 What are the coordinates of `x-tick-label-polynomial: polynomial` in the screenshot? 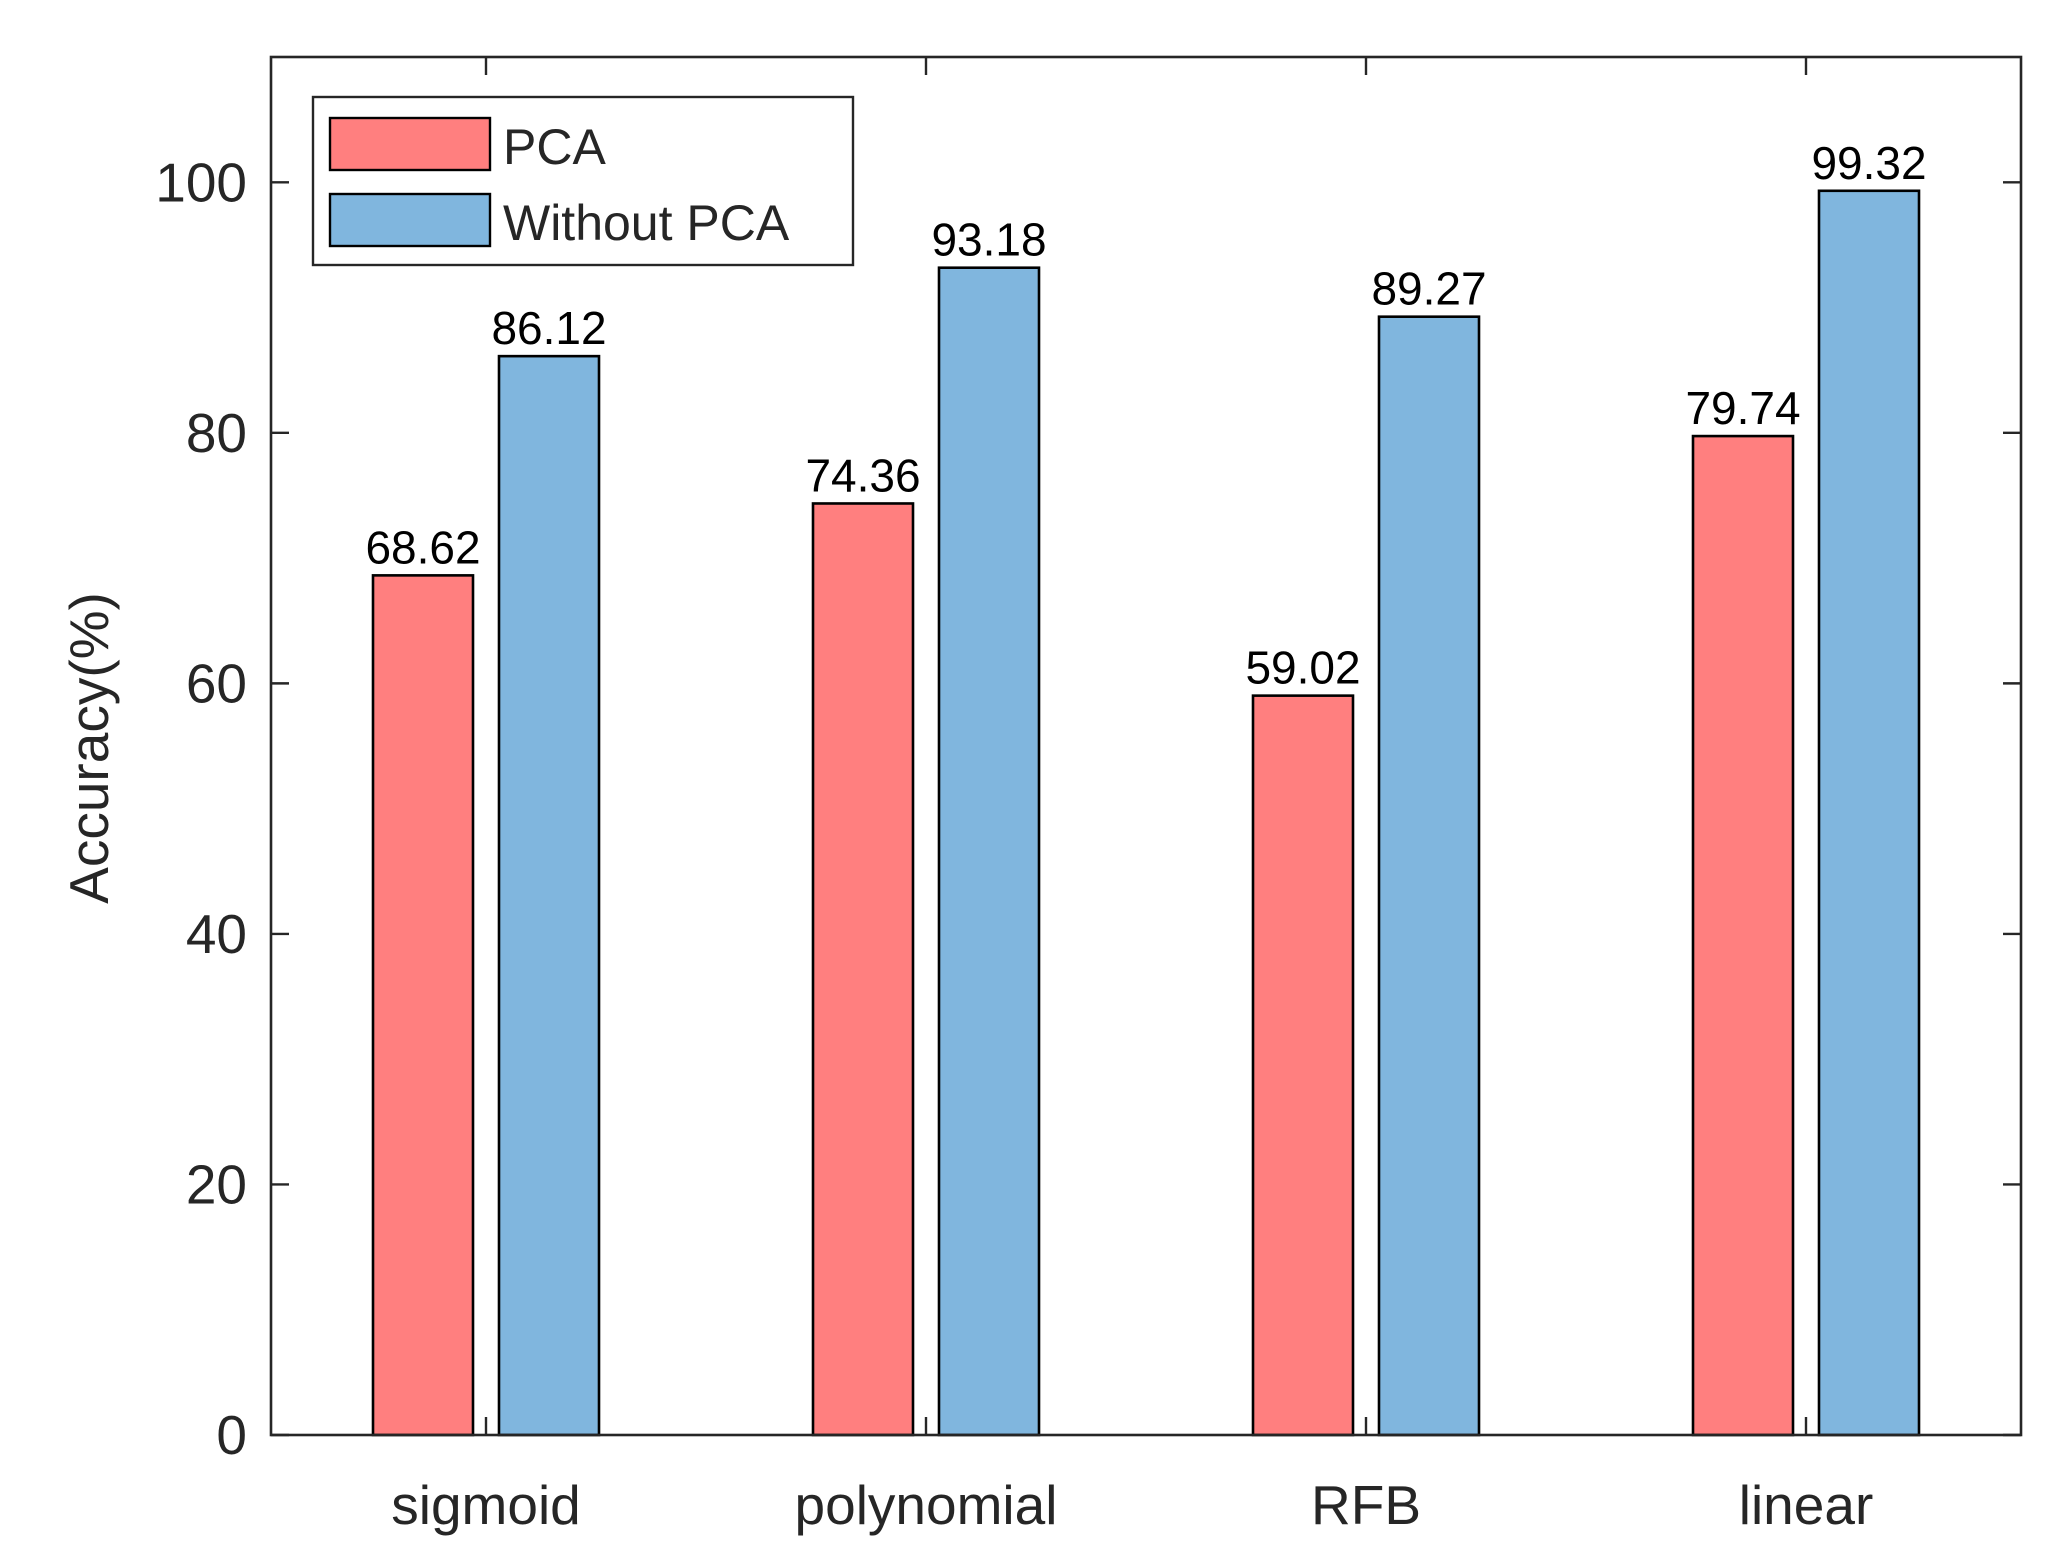 It's located at (926, 1505).